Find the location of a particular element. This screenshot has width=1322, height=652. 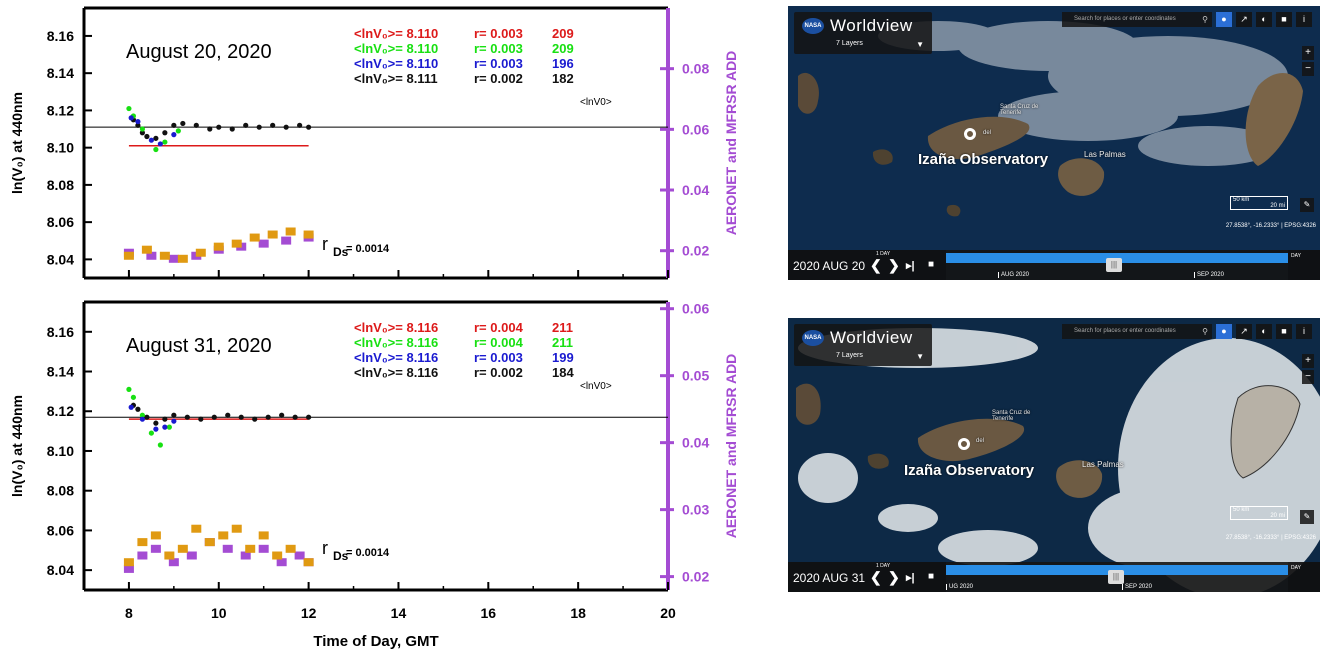

day-label: DAY is located at coordinates (1296, 568).